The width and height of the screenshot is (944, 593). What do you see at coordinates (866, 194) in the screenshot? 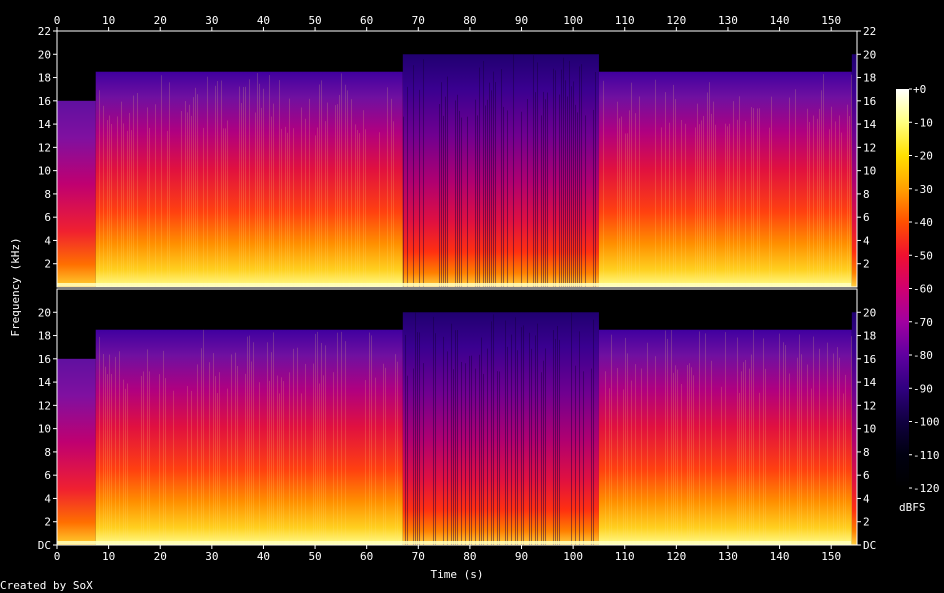
I see `y-tick-label: 8` at bounding box center [866, 194].